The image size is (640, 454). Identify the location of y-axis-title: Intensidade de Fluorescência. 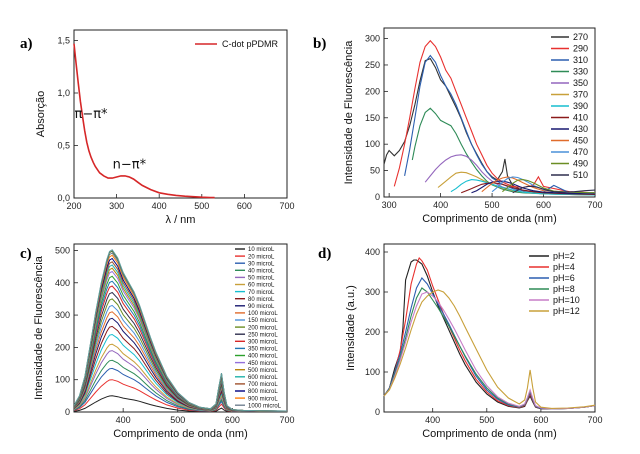
(39, 327).